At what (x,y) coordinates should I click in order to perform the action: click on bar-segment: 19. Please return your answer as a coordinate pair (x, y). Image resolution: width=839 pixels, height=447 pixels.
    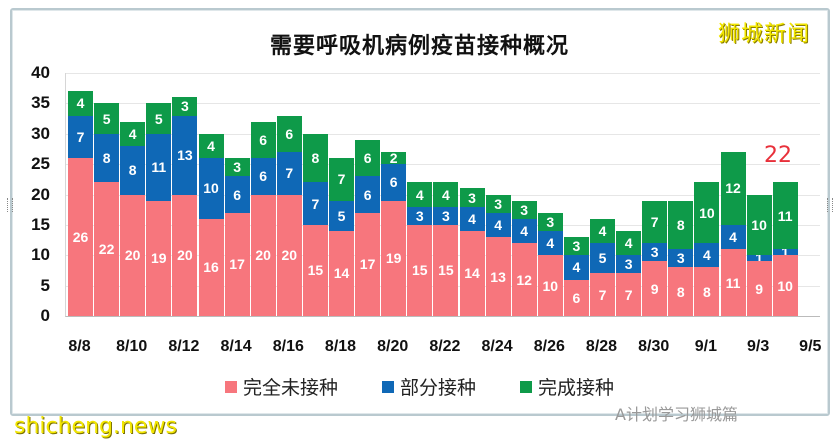
    Looking at the image, I should click on (159, 258).